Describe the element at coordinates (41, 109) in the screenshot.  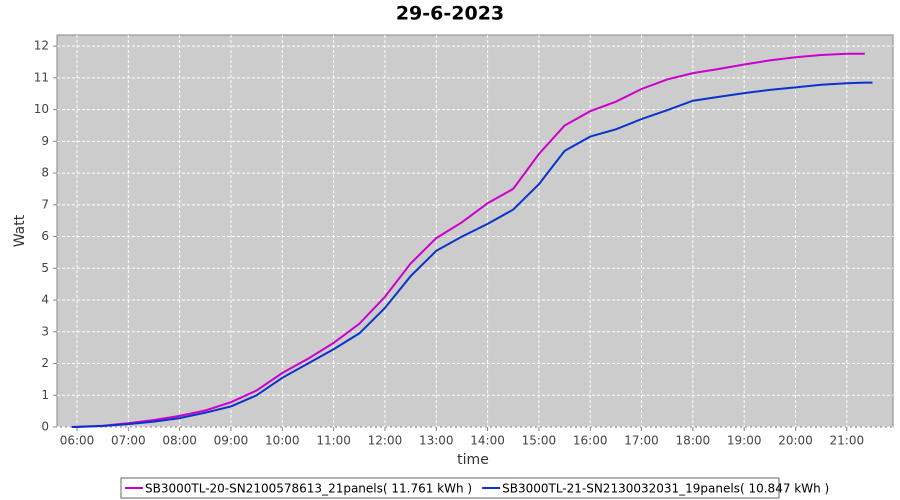
I see `y-tick-label: 10` at that location.